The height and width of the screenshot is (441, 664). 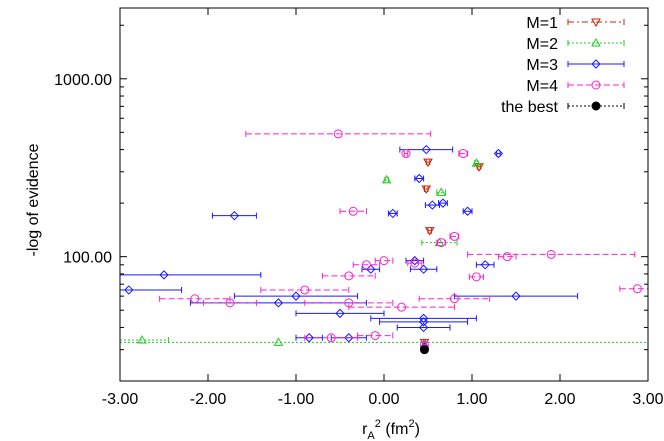 I want to click on x-axis-title-r: r, so click(x=365, y=429).